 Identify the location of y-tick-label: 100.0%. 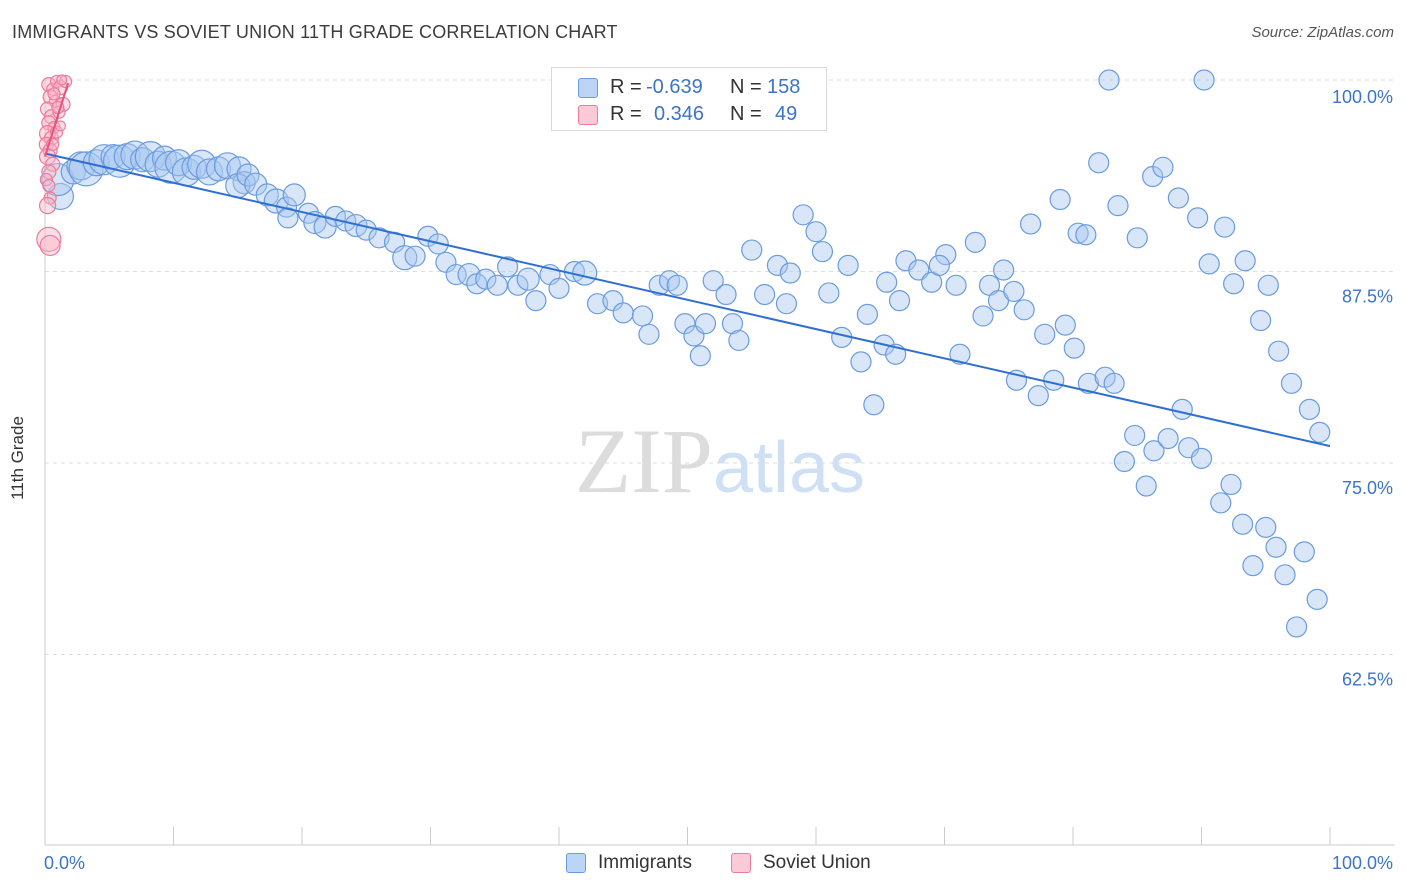
(1362, 97).